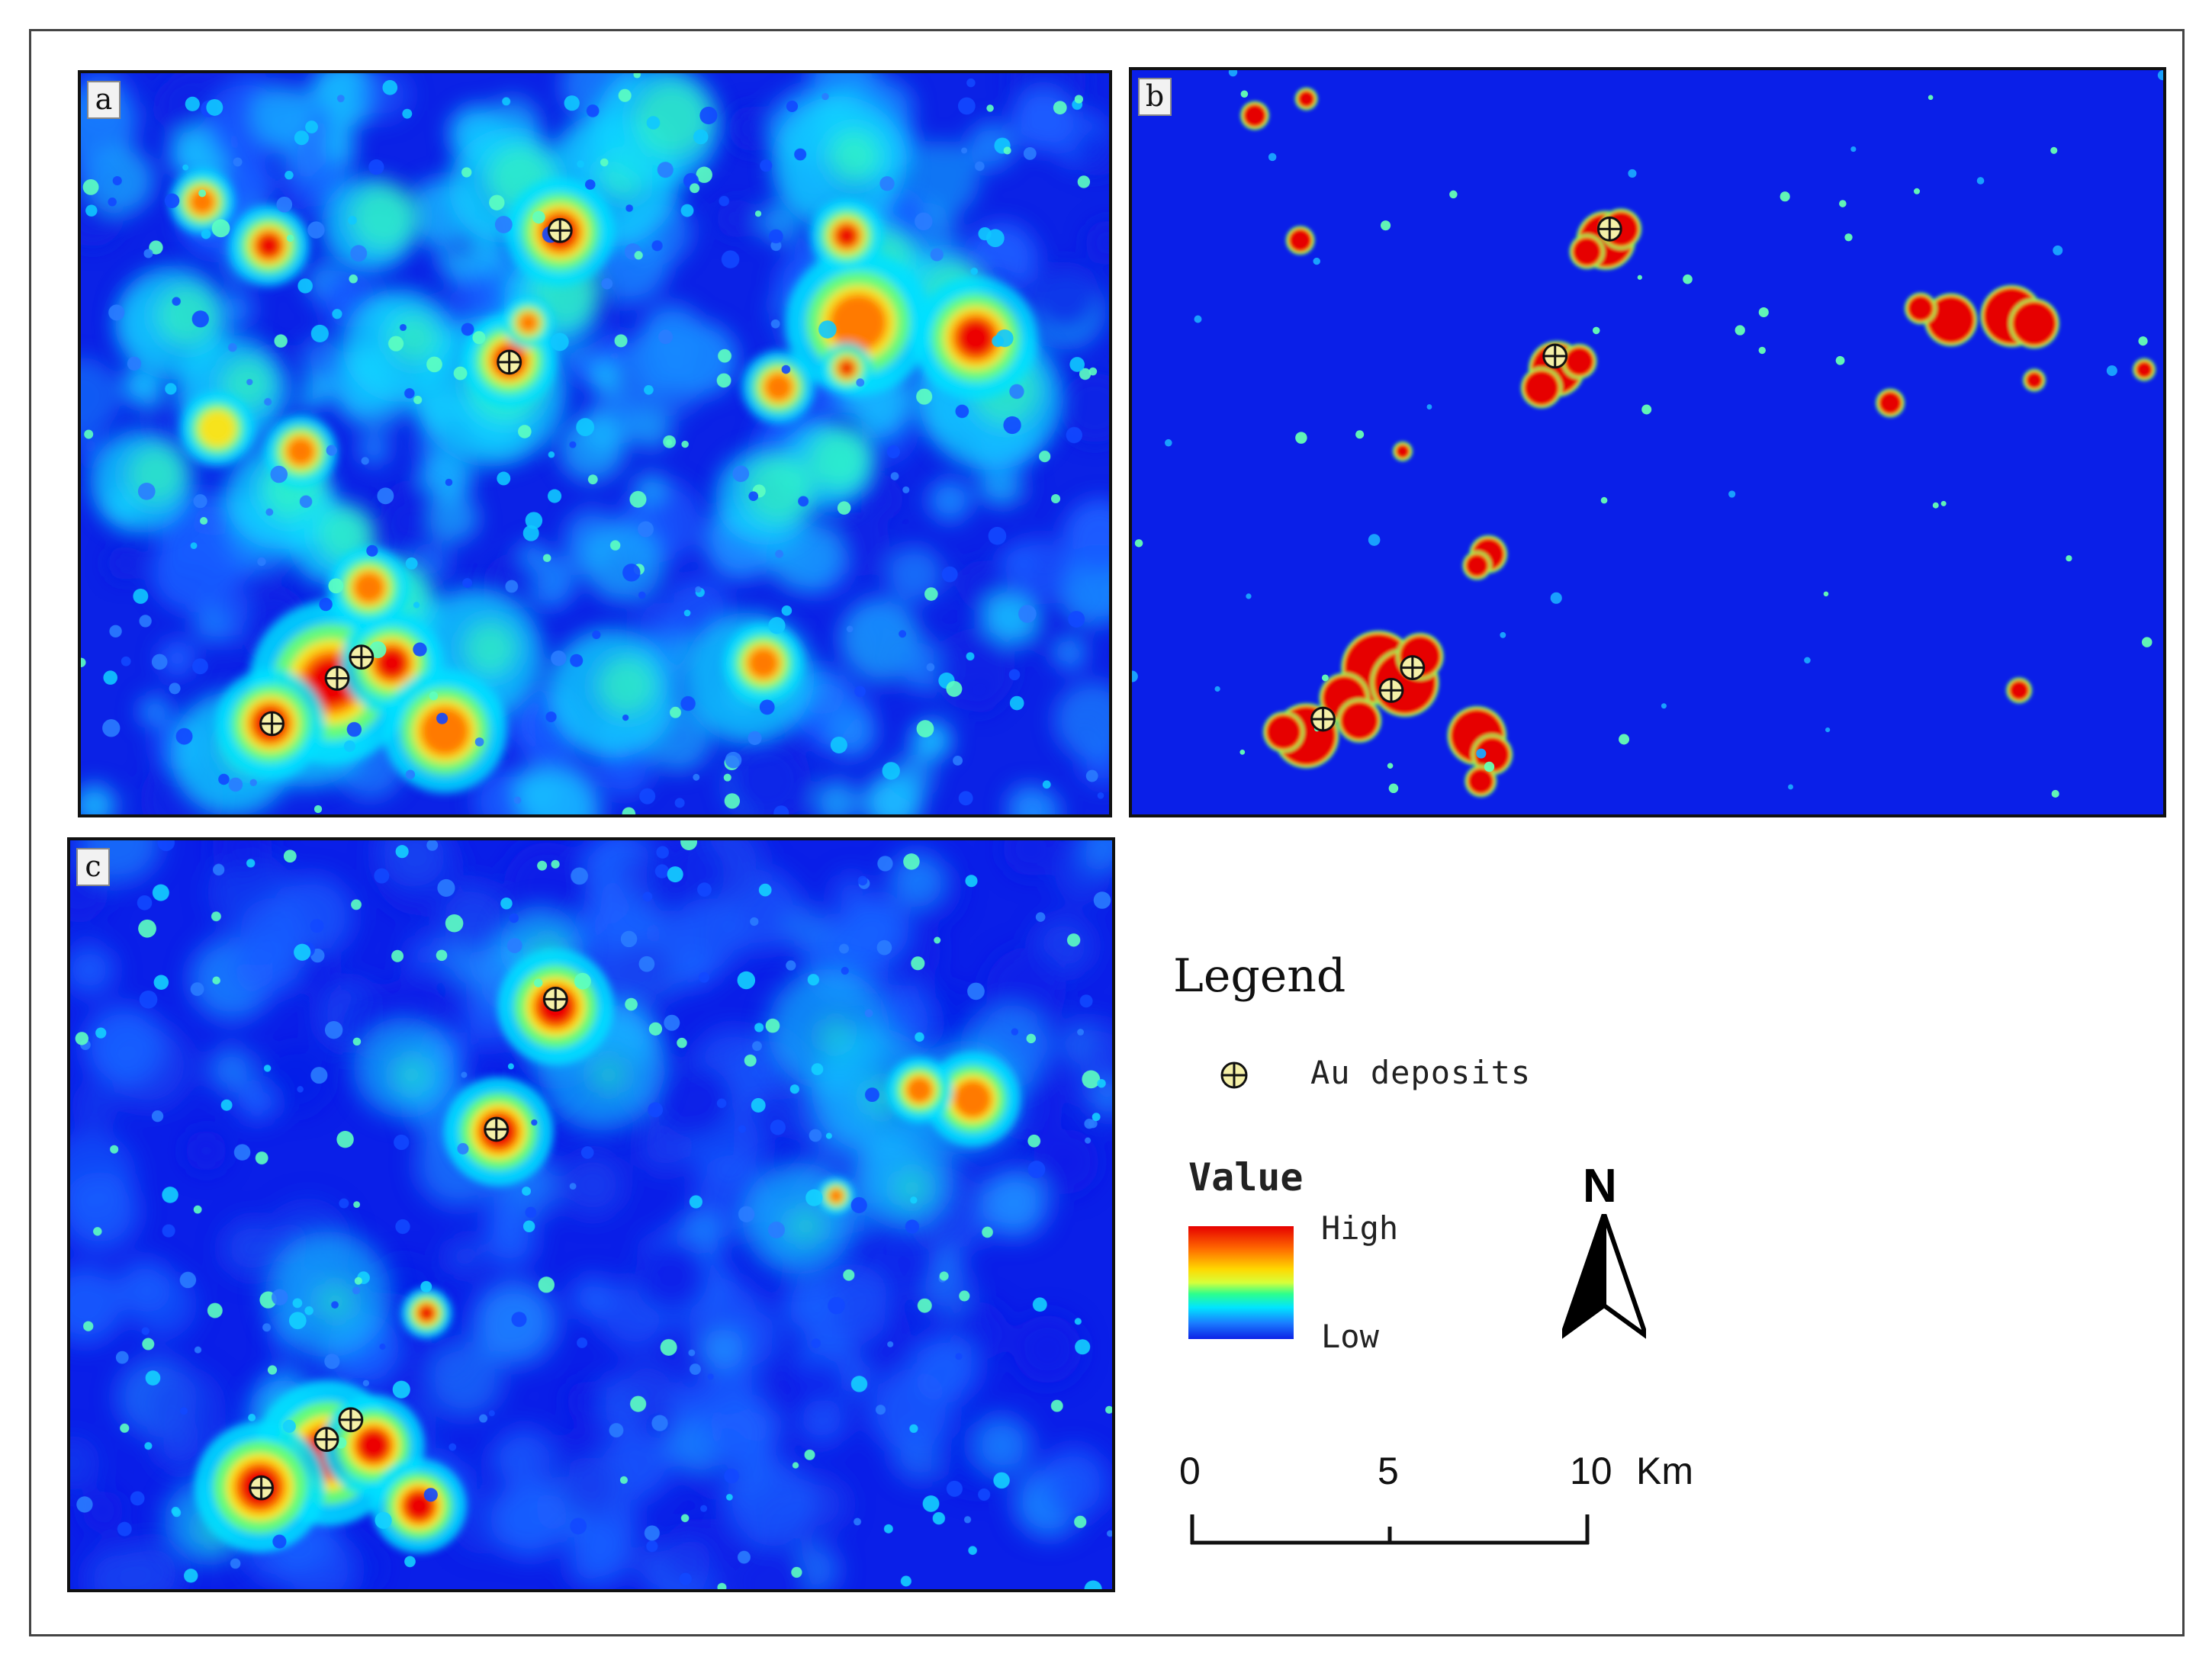  What do you see at coordinates (1259, 976) in the screenshot?
I see `legend-title: Legend` at bounding box center [1259, 976].